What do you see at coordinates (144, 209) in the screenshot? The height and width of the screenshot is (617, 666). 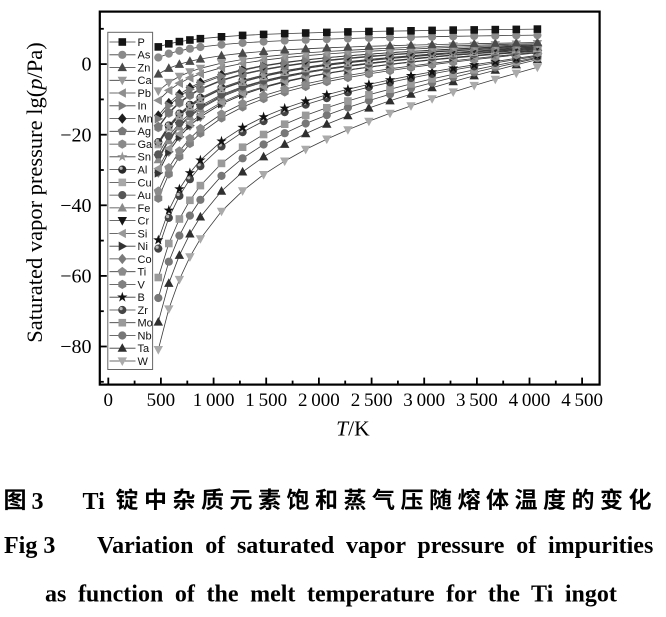 I see `svg-text: Fe` at bounding box center [144, 209].